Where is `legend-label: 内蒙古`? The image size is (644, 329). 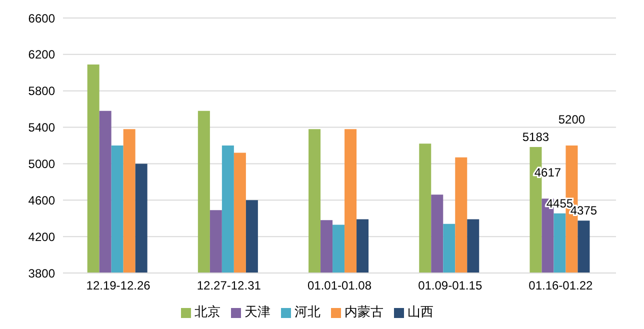
legend-label: 内蒙古 is located at coordinates (364, 311).